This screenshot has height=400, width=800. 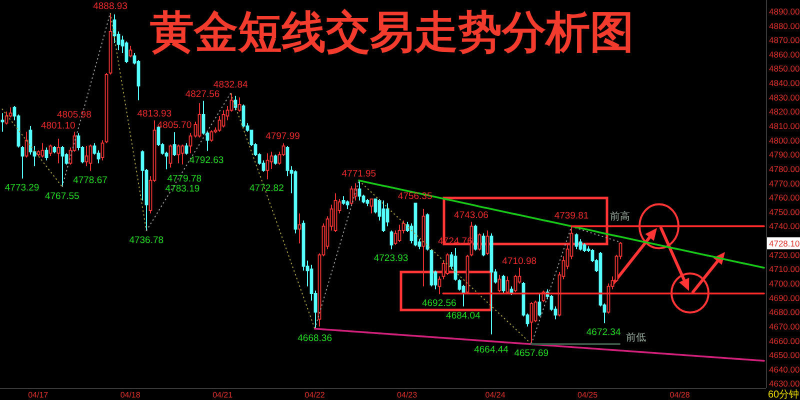 I want to click on x-tick-label: 04/23, so click(x=407, y=395).